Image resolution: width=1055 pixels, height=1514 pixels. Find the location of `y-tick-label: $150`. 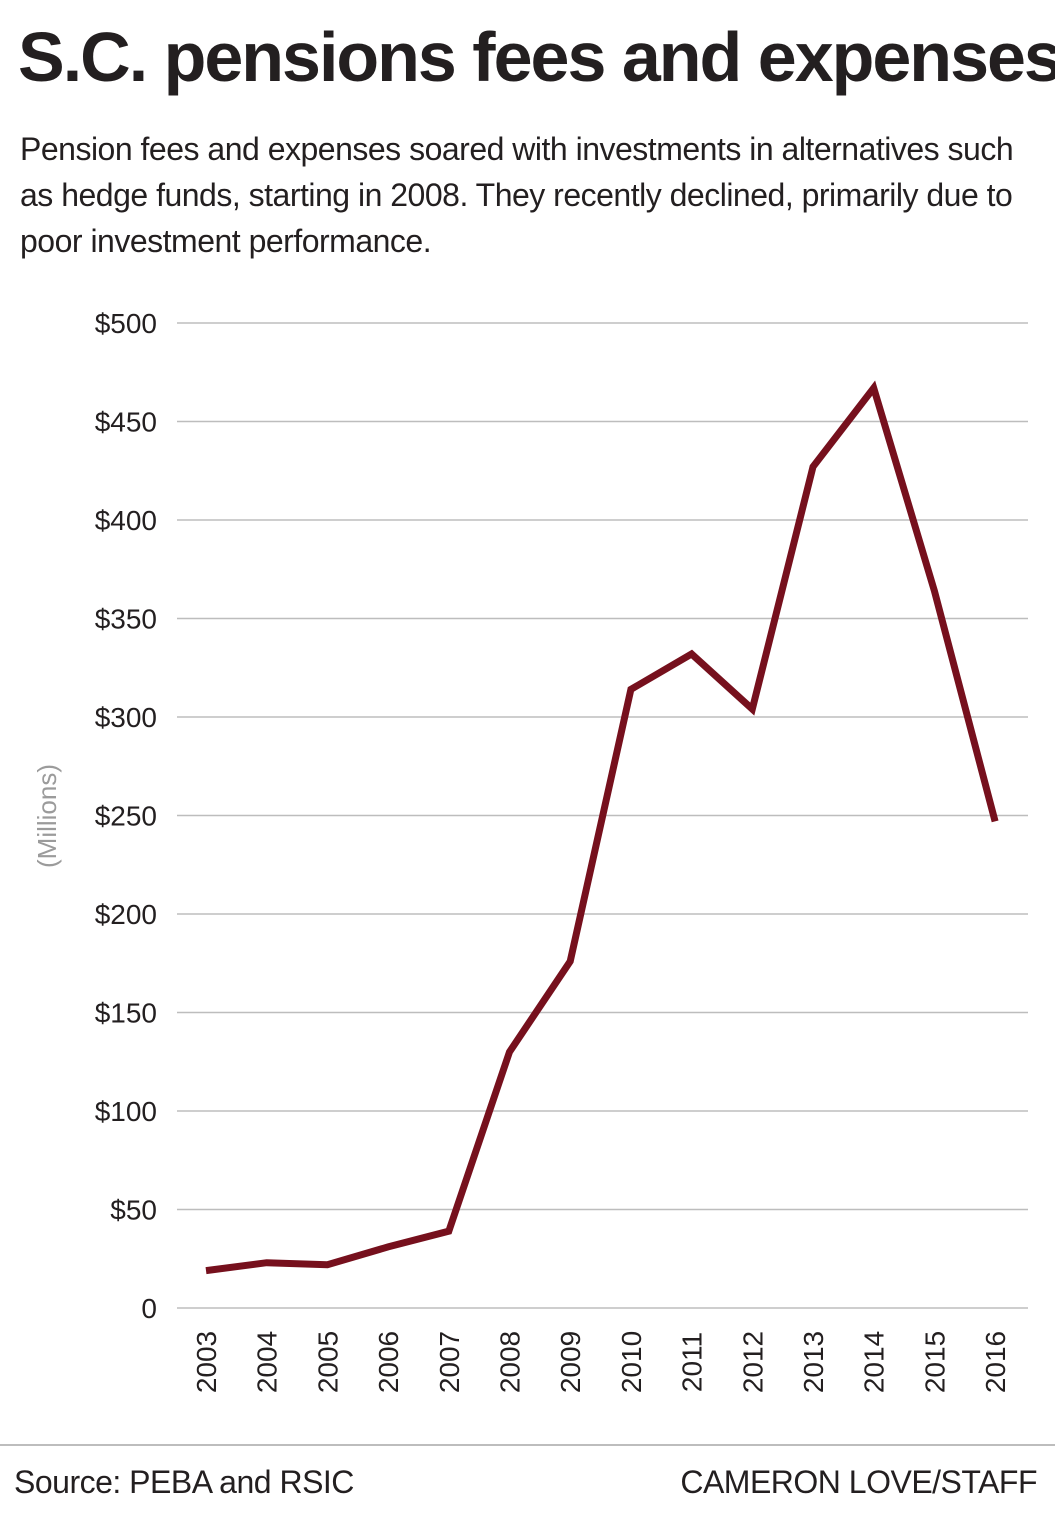

y-tick-label: $150 is located at coordinates (126, 1013).